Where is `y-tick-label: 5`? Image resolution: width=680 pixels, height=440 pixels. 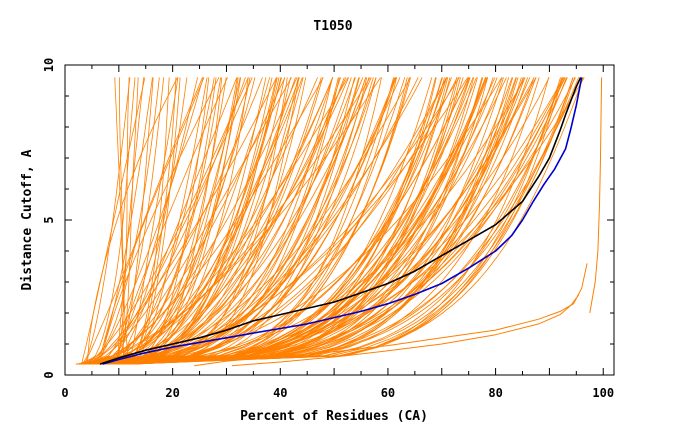 y-tick-label: 5 is located at coordinates (49, 219).